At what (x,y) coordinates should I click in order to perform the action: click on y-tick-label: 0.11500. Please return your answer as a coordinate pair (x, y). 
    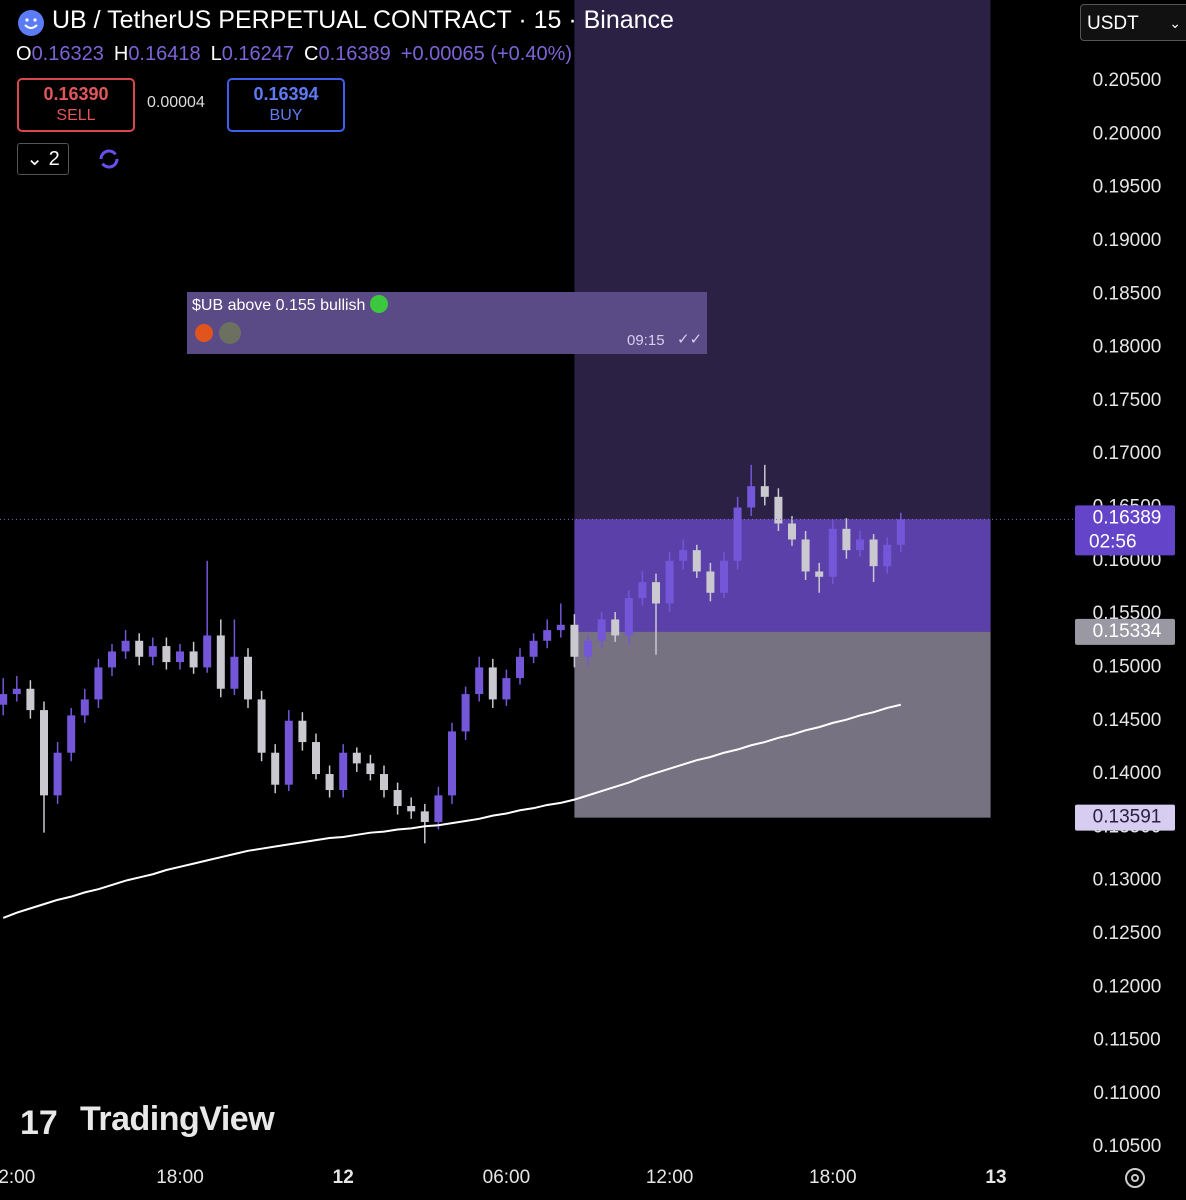
    Looking at the image, I should click on (1126, 1040).